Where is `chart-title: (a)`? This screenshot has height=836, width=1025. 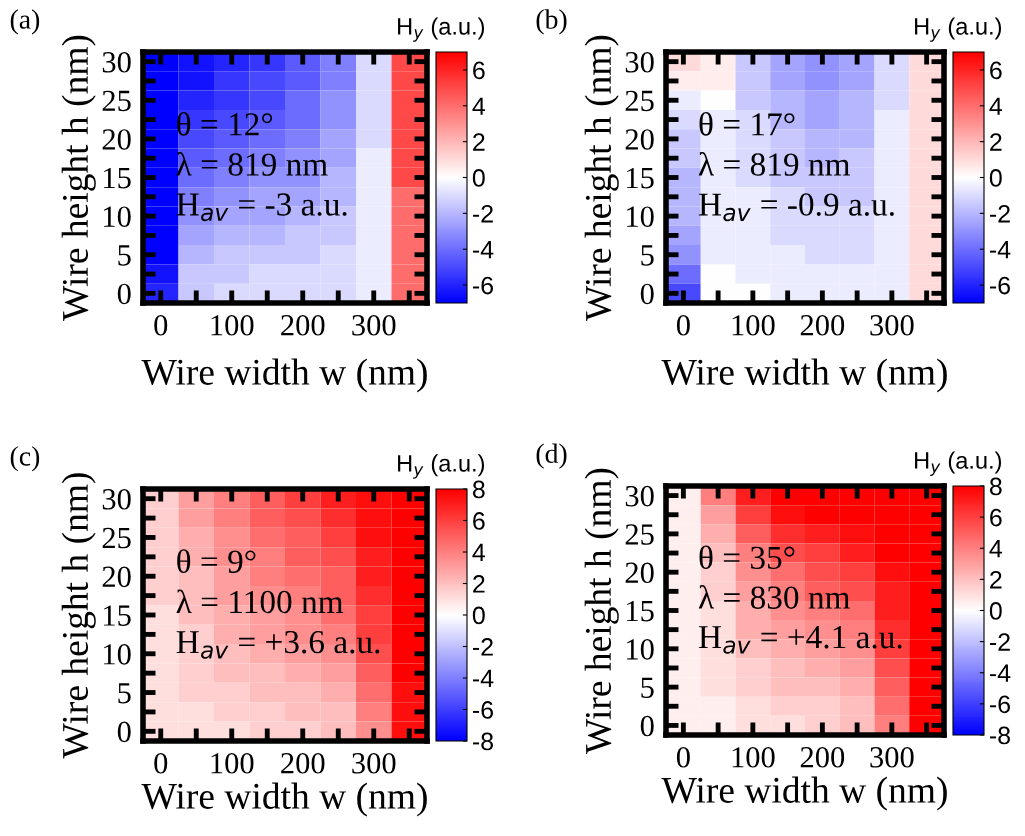
chart-title: (a) is located at coordinates (25, 22).